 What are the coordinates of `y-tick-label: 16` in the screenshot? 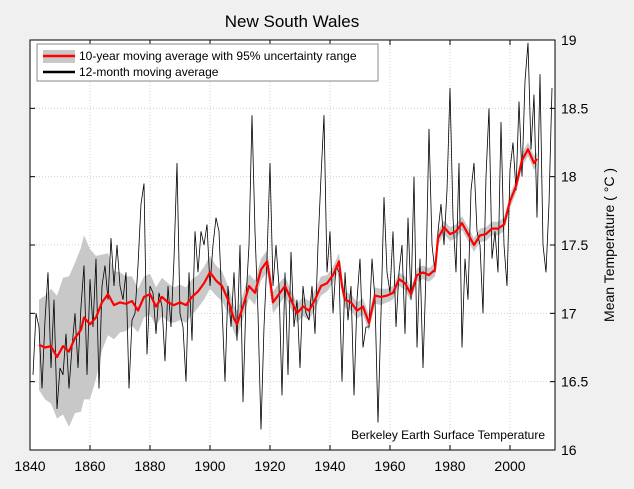 It's located at (569, 450).